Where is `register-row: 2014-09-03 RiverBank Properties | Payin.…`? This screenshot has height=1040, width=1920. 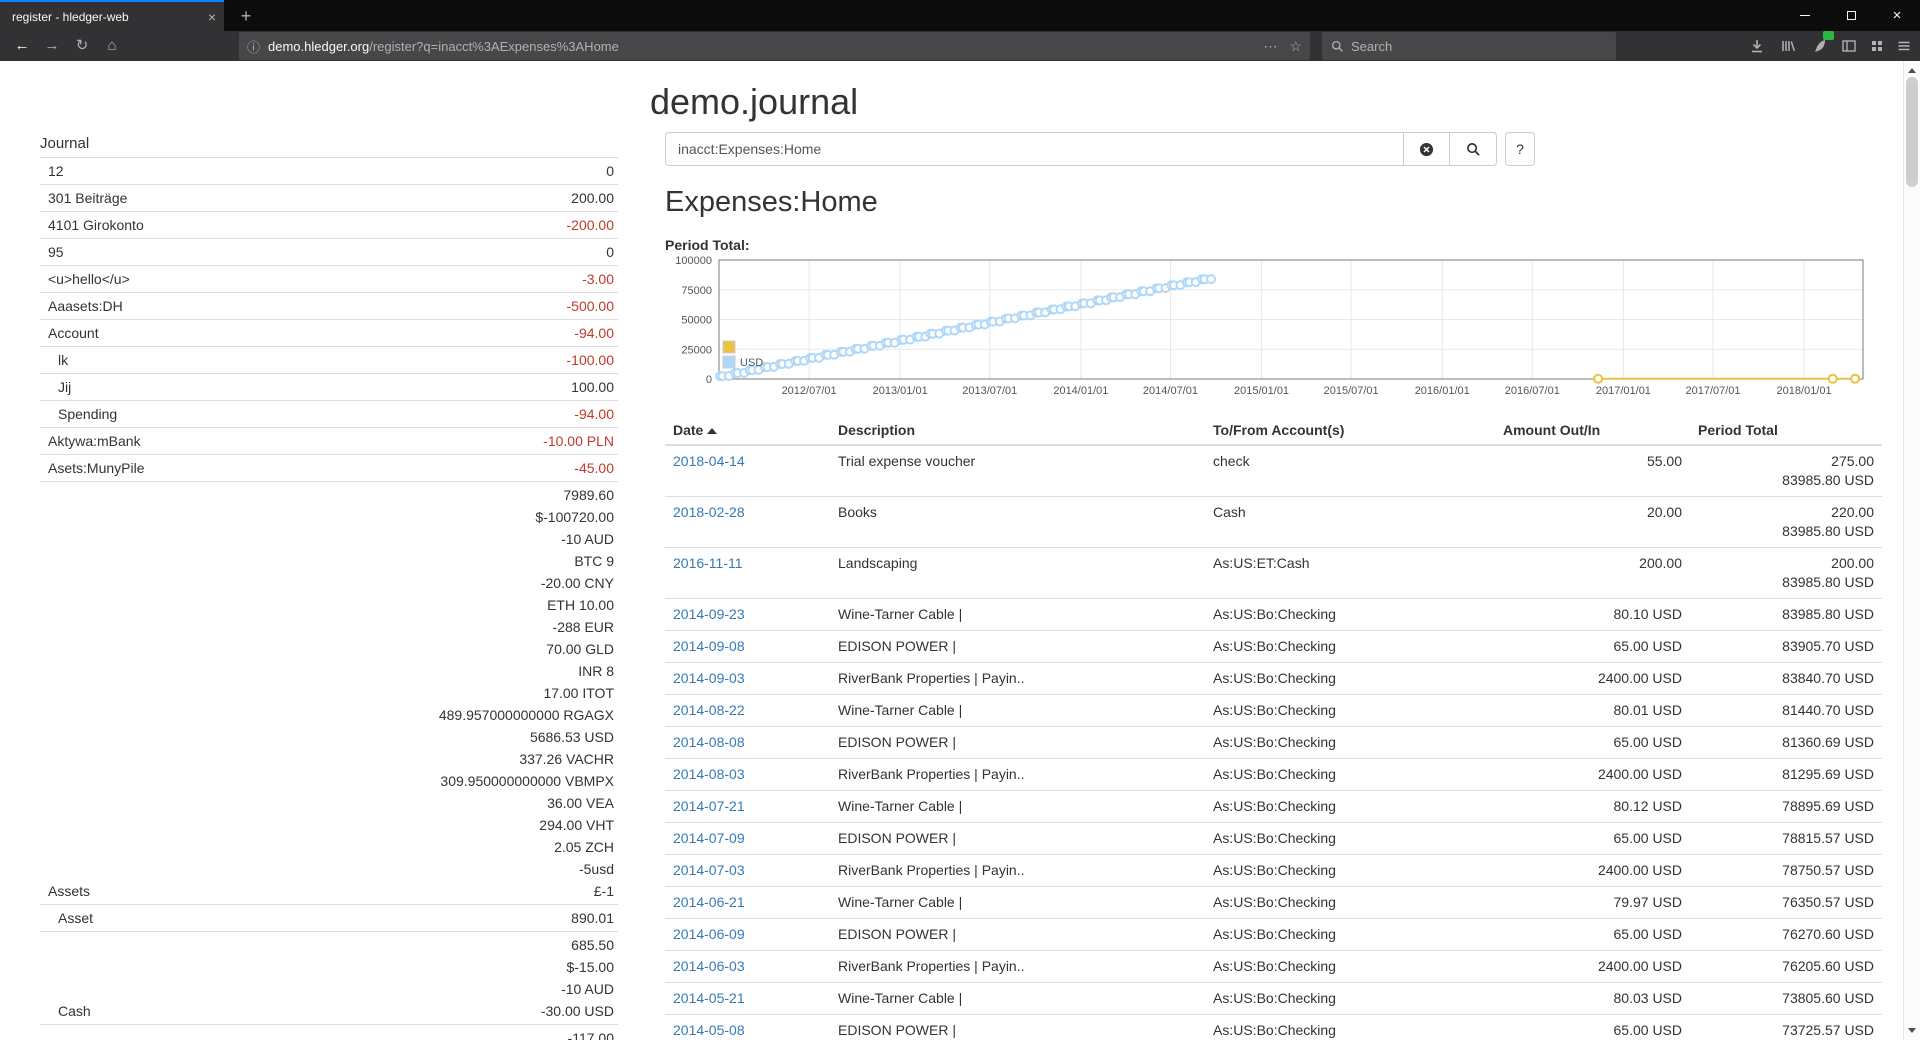 register-row: 2014-09-03 RiverBank Properties | Payin.… is located at coordinates (1273, 678).